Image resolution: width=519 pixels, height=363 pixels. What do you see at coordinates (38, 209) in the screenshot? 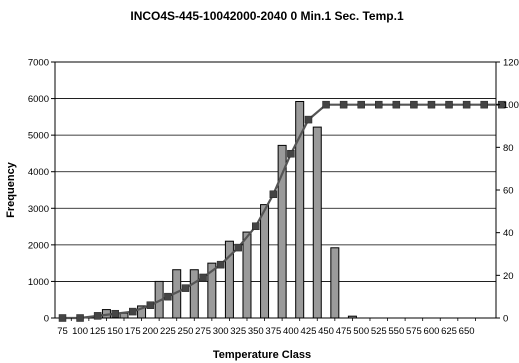
I see `left-tick-label: 3000` at bounding box center [38, 209].